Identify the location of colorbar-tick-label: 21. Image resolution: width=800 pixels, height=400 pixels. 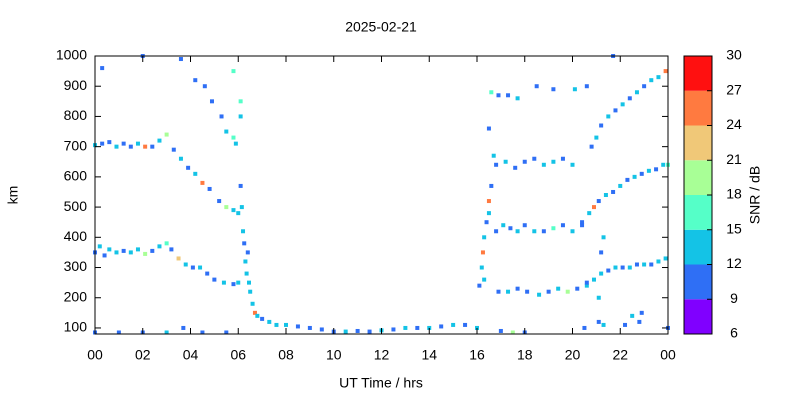
(734, 159).